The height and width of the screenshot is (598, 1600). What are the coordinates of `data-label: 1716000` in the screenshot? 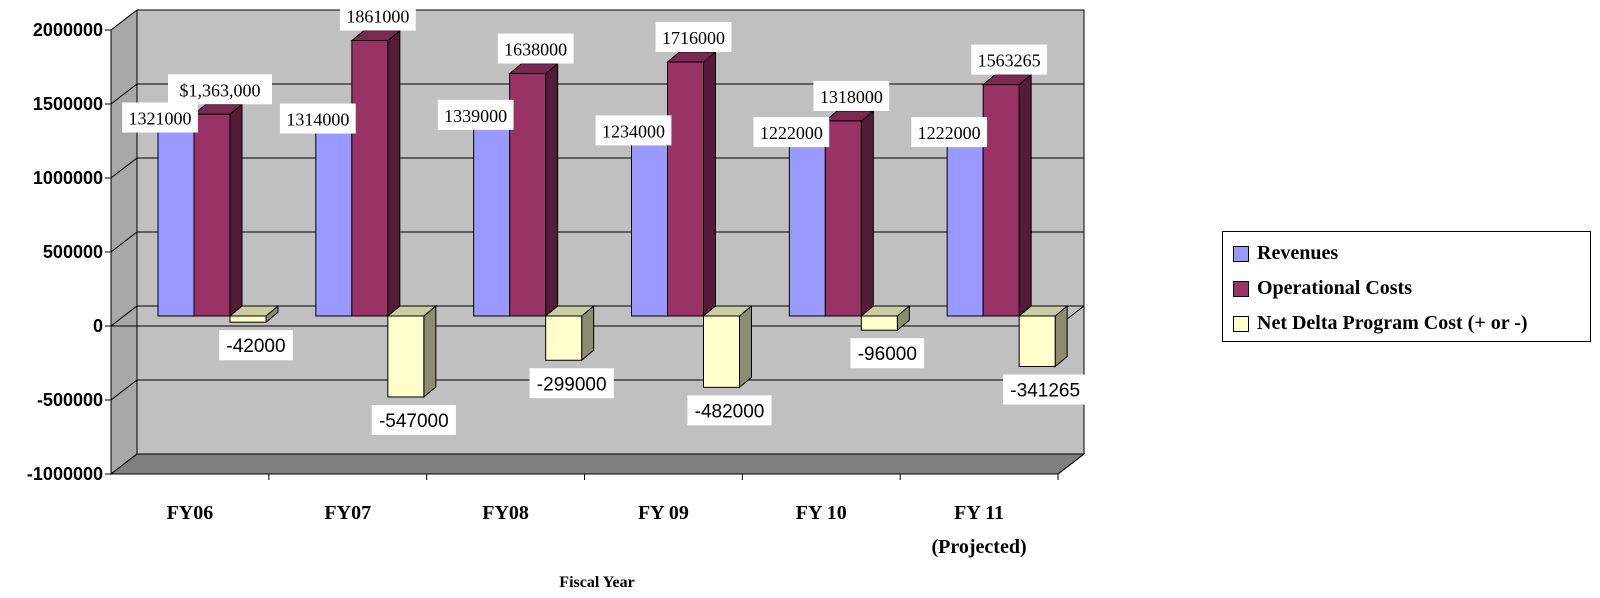 It's located at (693, 37).